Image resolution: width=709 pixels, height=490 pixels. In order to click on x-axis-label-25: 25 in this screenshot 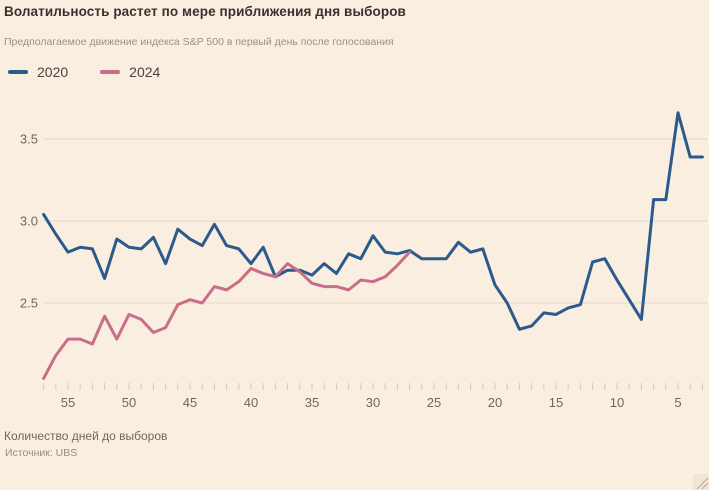, I will do `click(434, 402)`.